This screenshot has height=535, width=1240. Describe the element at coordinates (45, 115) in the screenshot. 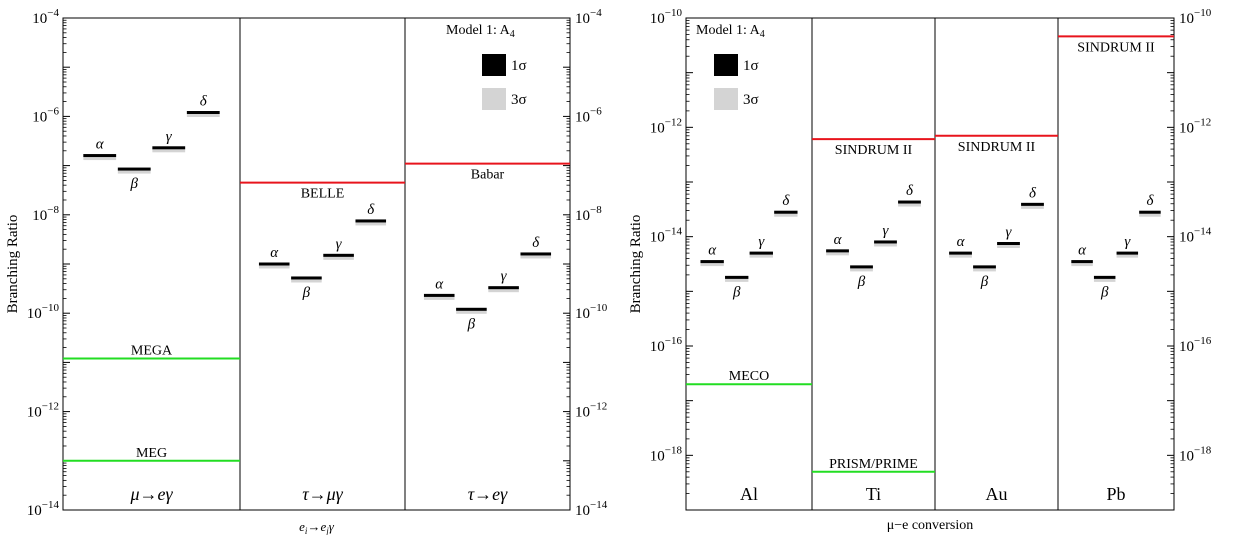

I see `y-tick-label-left: 10⁻⁶` at that location.